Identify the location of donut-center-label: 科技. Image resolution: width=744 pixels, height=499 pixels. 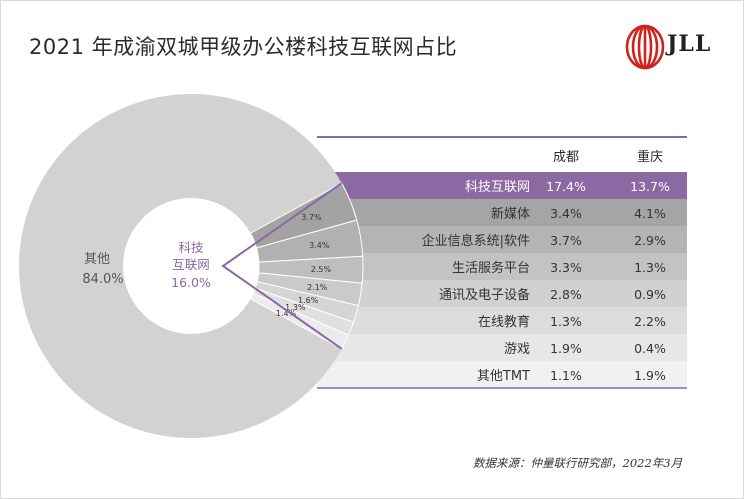
(191, 247).